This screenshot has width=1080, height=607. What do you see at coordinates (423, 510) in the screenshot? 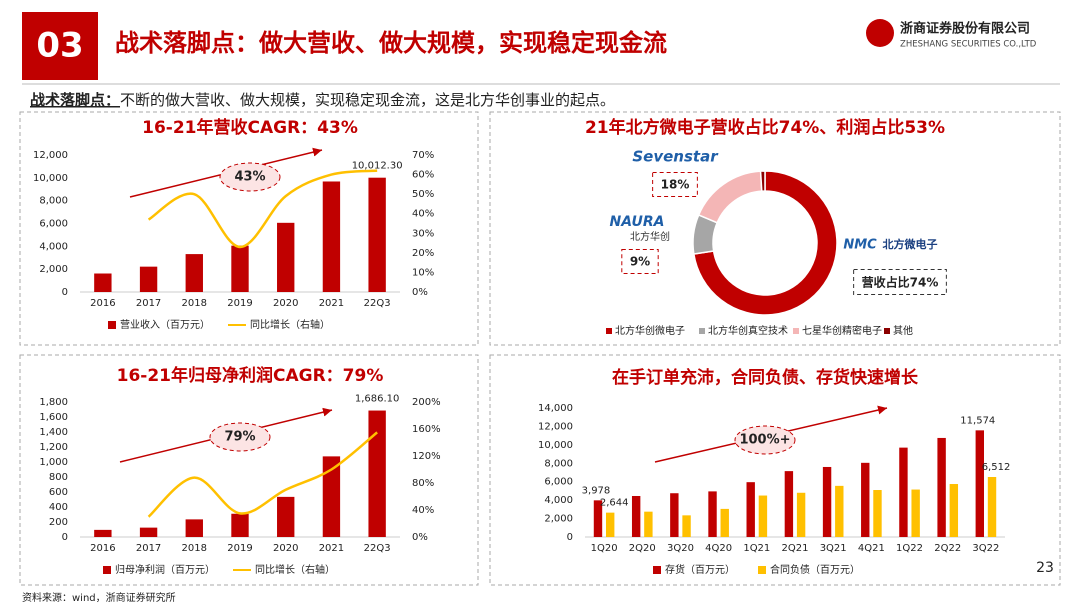
I see `y2-tick-label: 40%` at bounding box center [423, 510].